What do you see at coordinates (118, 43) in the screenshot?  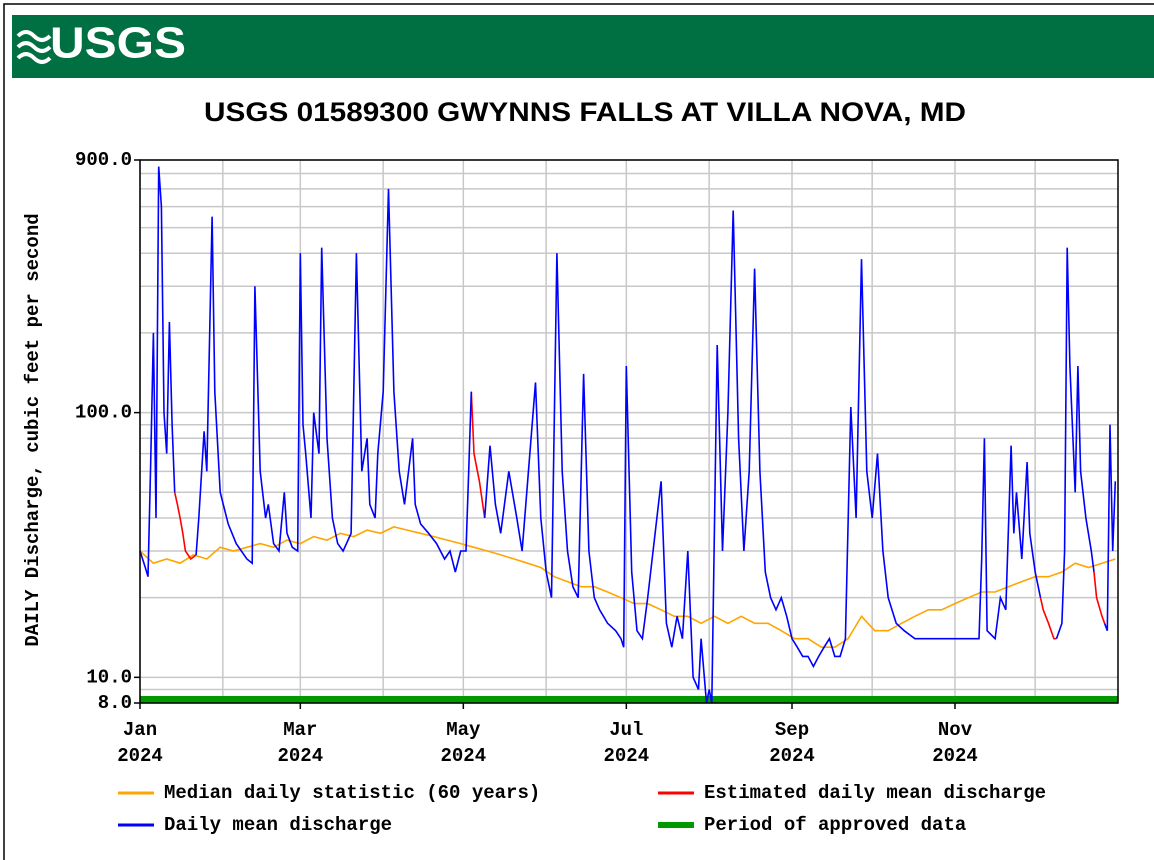 I see `logo: USGS` at bounding box center [118, 43].